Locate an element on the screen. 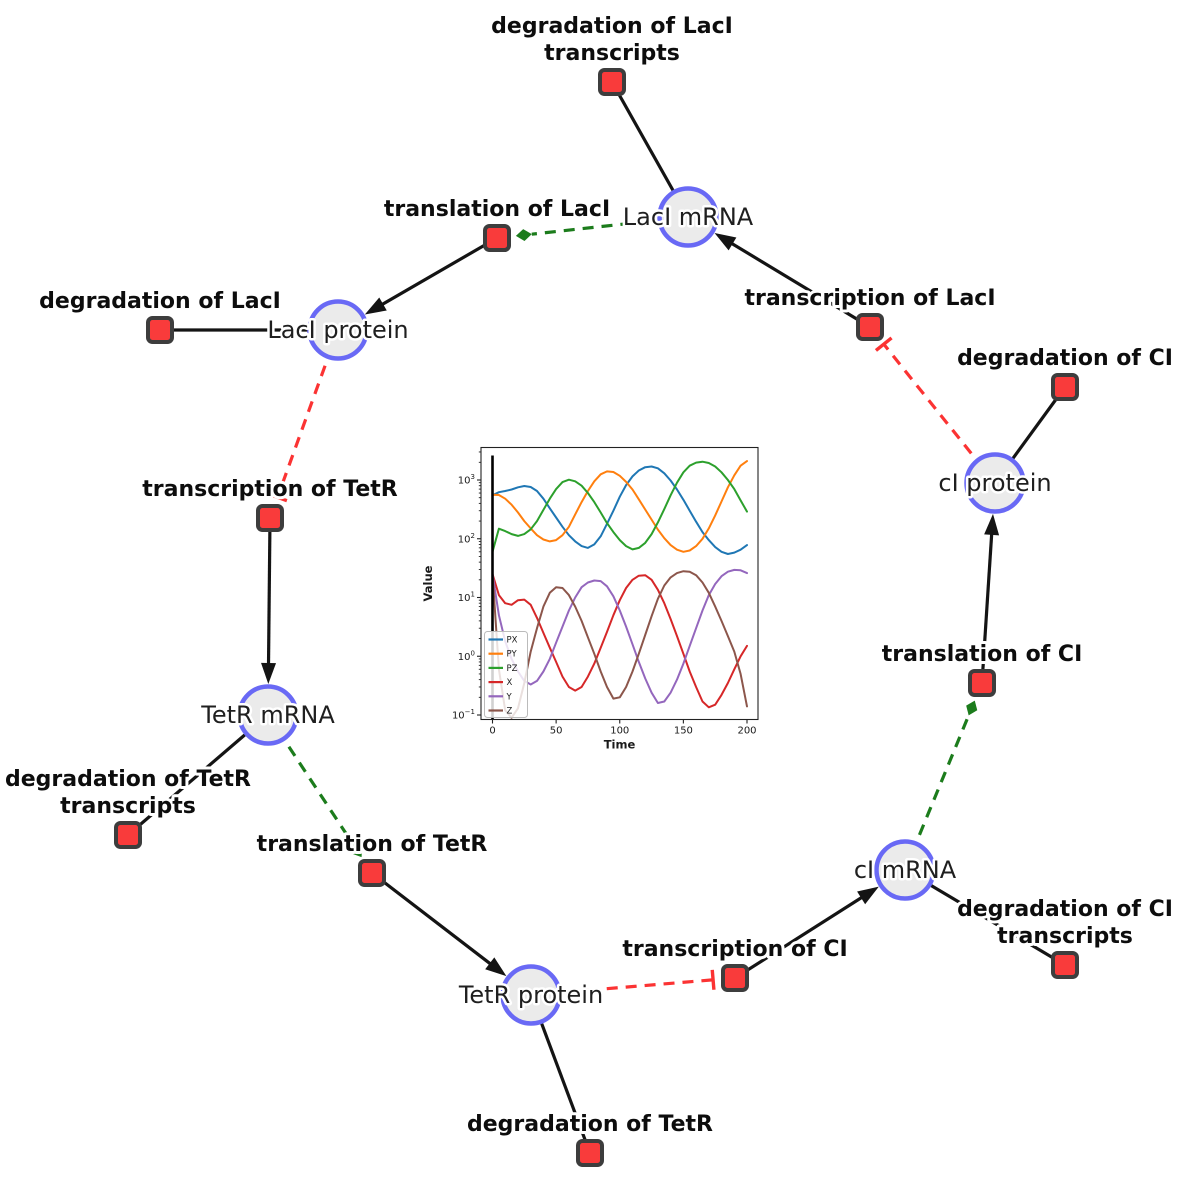 This screenshot has height=1200, width=1189. species-label-tetR_protein: TetR protein is located at coordinates (530, 995).